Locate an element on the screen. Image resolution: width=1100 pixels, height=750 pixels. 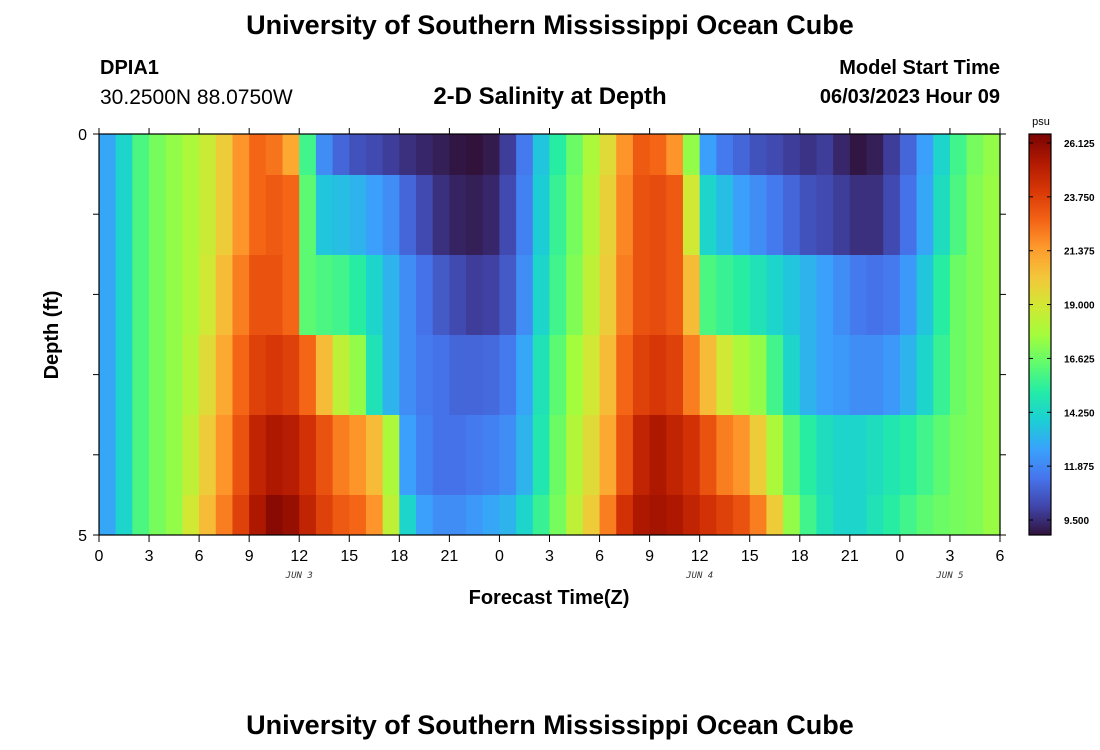
x-tick-label: 6 is located at coordinates (1000, 556).